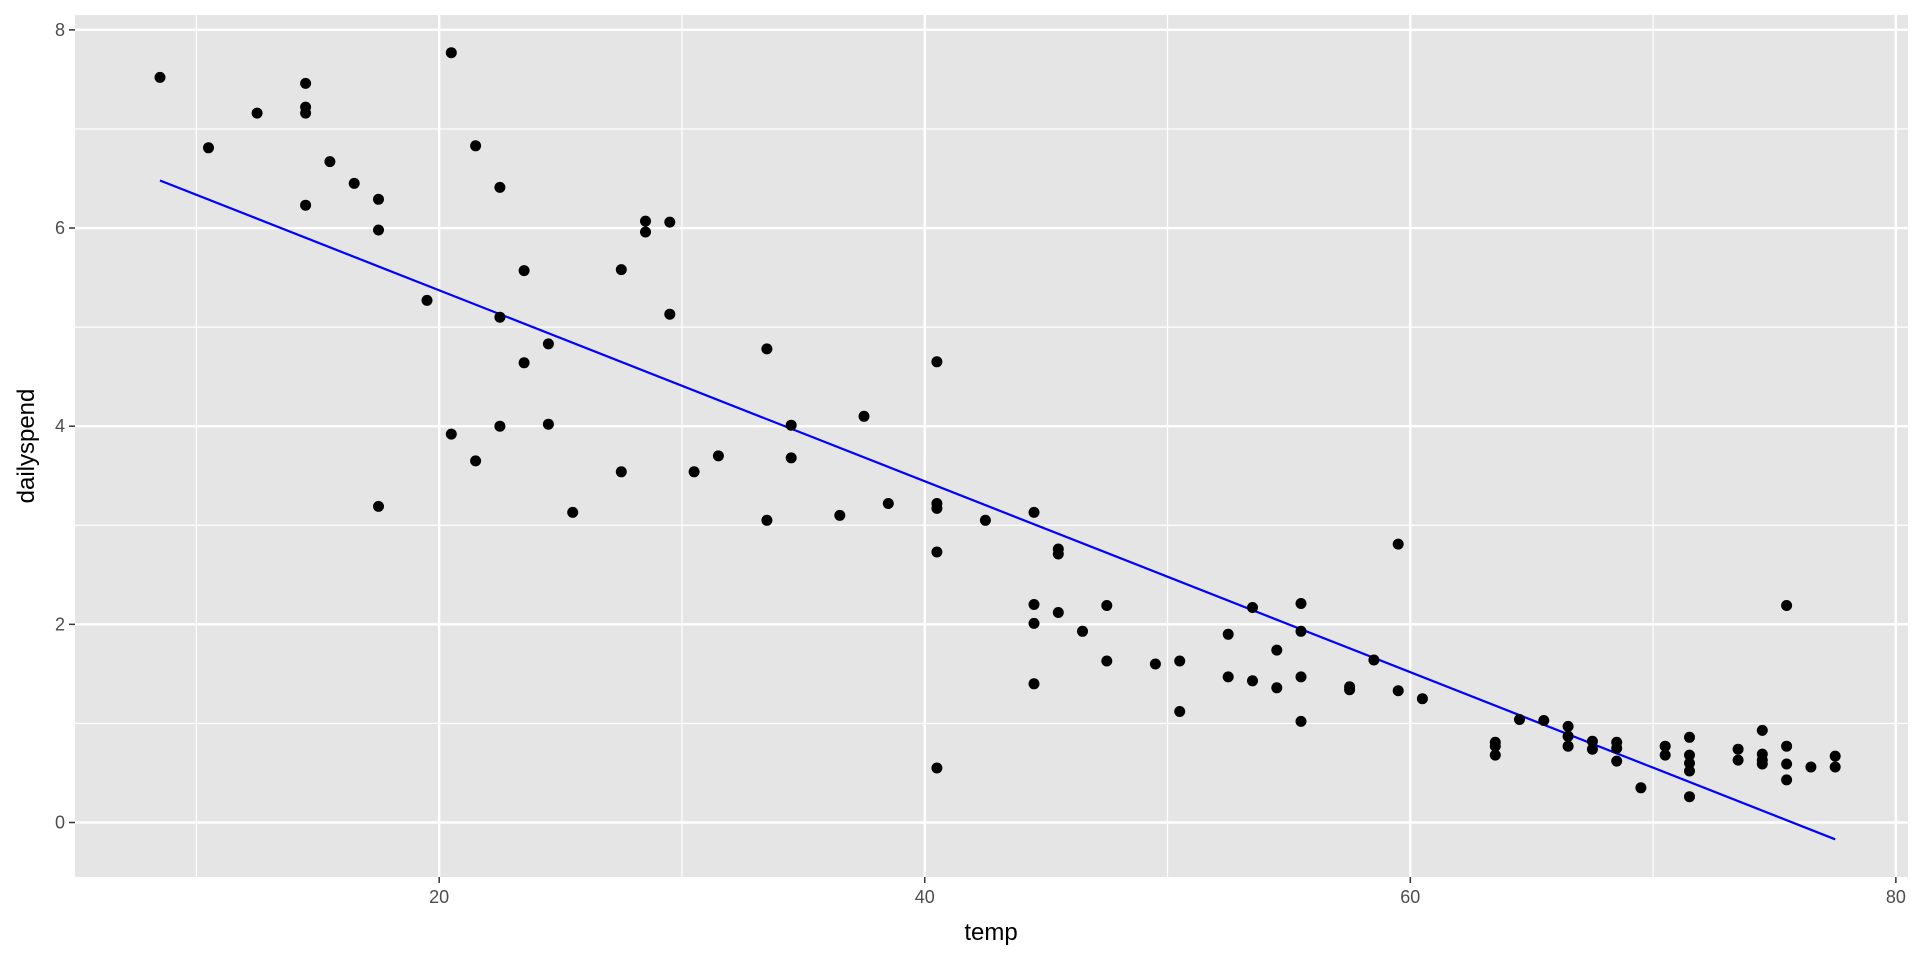  What do you see at coordinates (925, 897) in the screenshot?
I see `x-tick-label: 40` at bounding box center [925, 897].